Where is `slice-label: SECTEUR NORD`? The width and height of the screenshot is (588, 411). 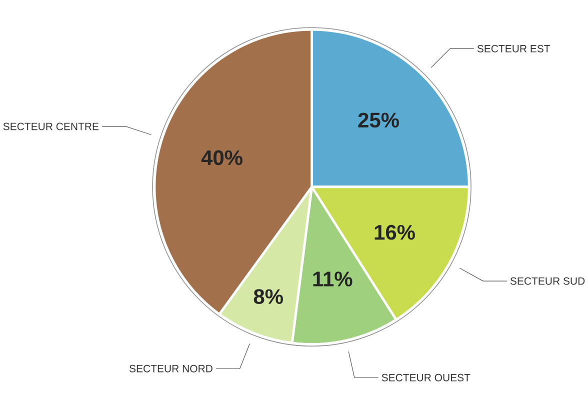
slice-label: SECTEUR NORD is located at coordinates (171, 368).